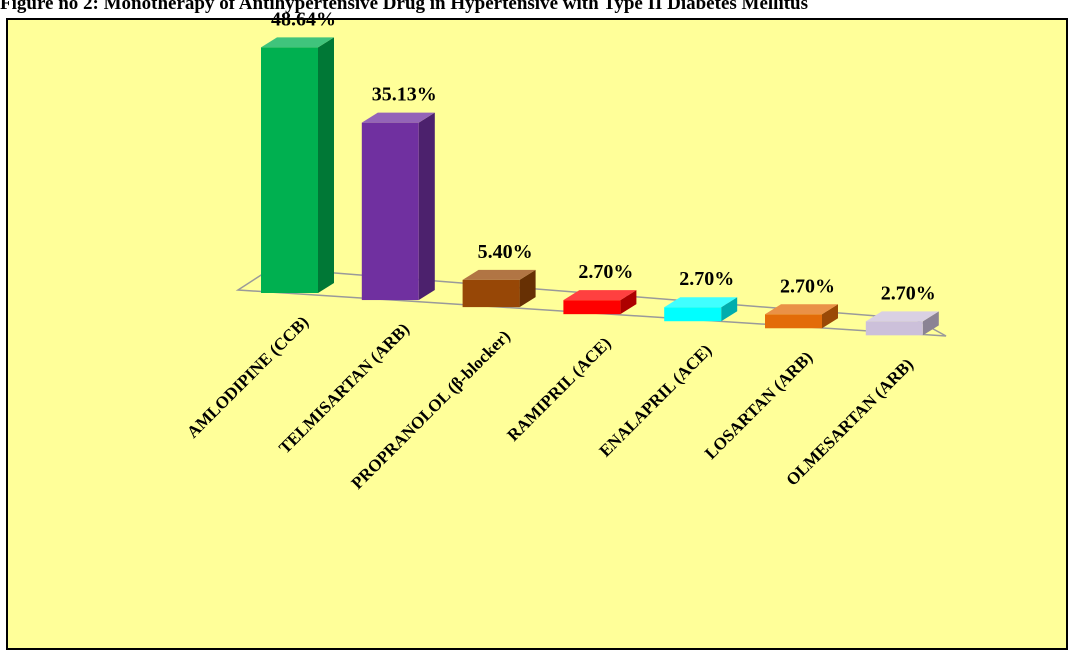 The height and width of the screenshot is (653, 1076). Describe the element at coordinates (706, 279) in the screenshot. I see `value-label-5: 2.70%` at that location.